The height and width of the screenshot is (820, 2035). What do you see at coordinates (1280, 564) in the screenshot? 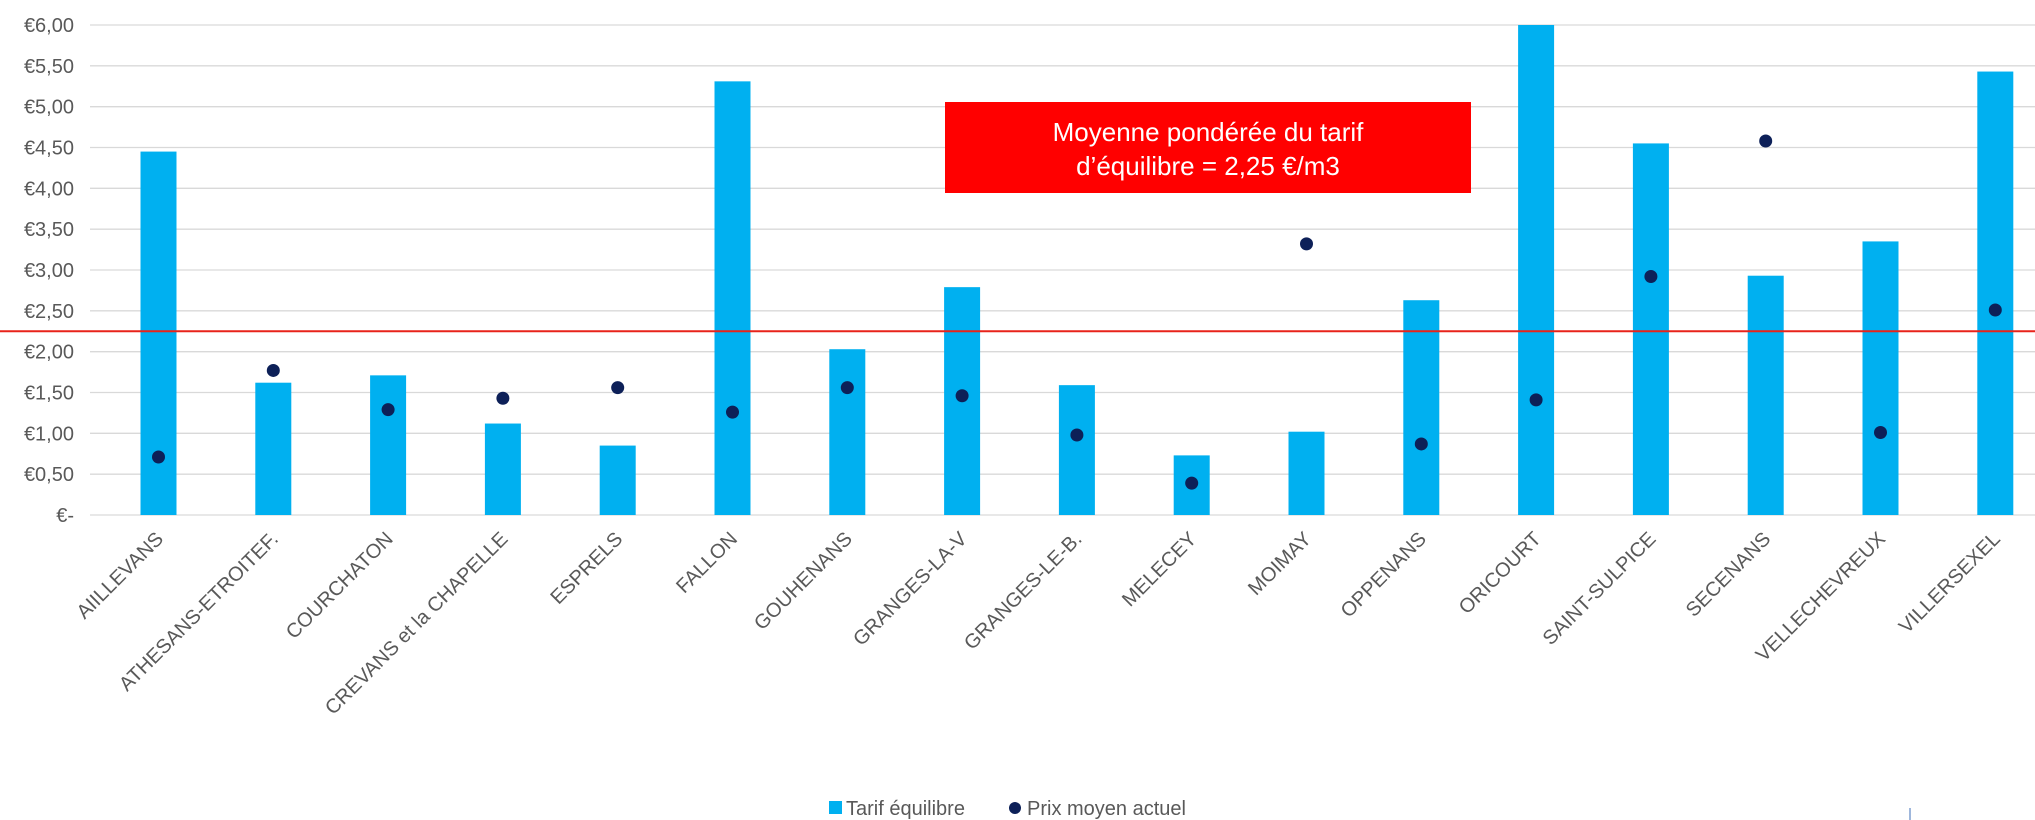
I see `x-tick-label: MOIMAY` at bounding box center [1280, 564].